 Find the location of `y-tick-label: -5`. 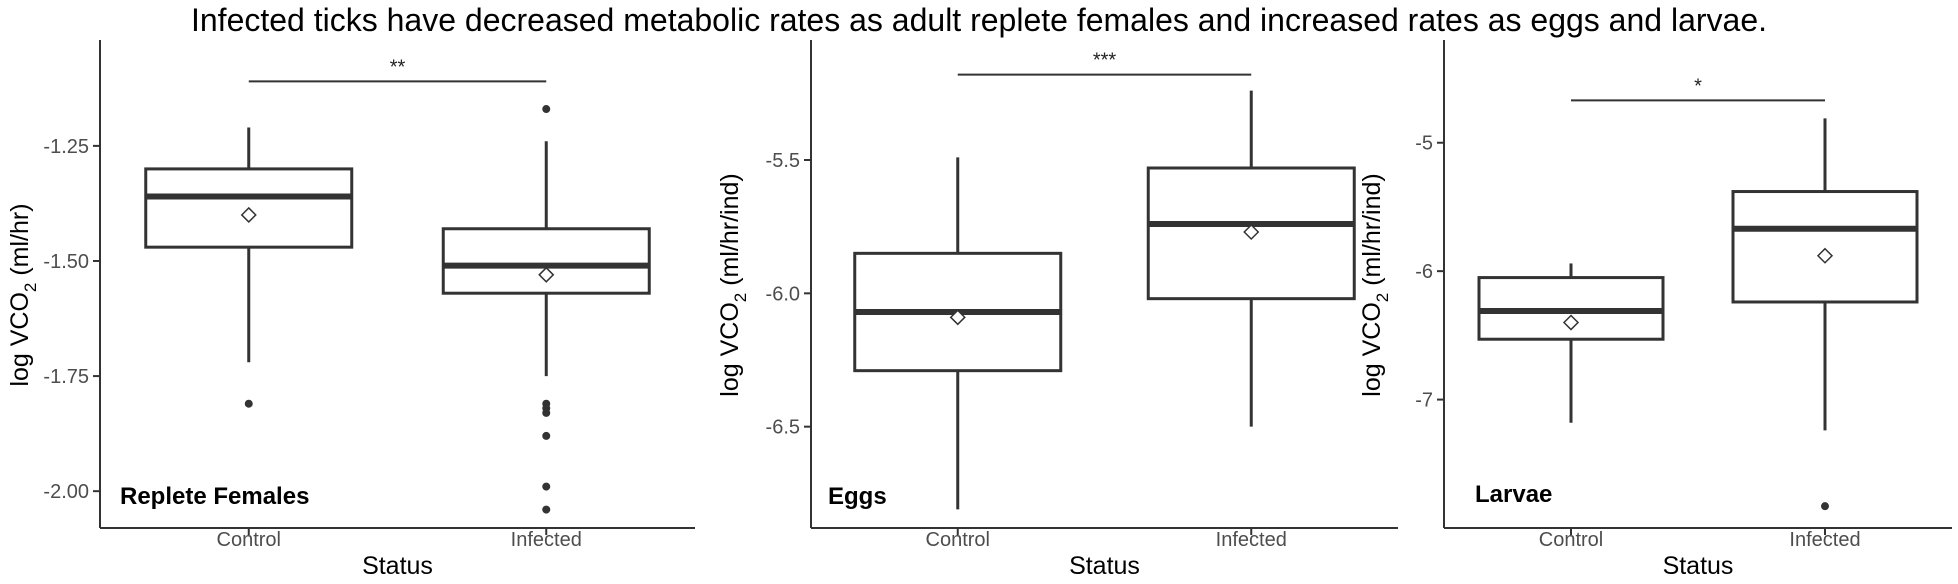

y-tick-label: -5 is located at coordinates (1424, 144).